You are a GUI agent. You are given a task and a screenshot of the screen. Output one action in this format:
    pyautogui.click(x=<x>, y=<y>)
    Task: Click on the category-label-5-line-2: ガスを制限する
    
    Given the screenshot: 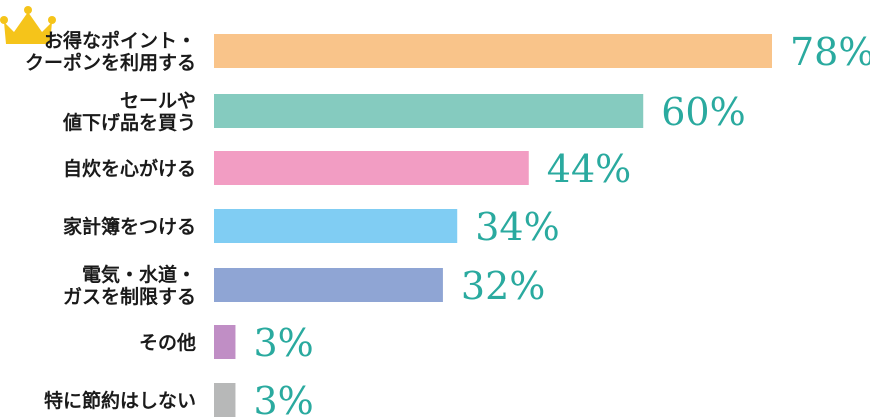 What is the action you would take?
    pyautogui.click(x=129, y=296)
    